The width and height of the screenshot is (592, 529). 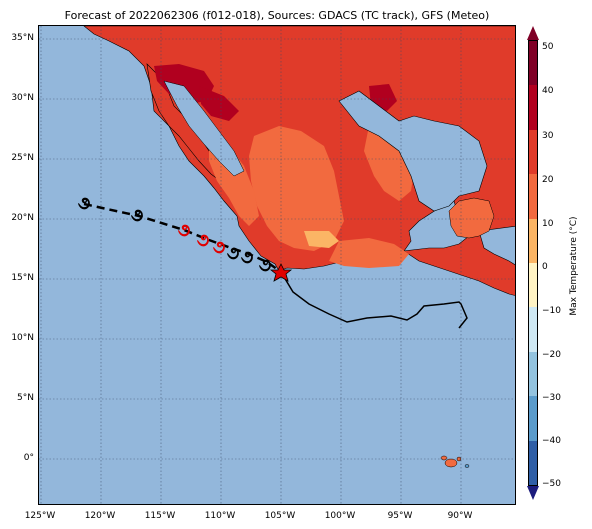 I want to click on central-america, so click(x=459, y=263).